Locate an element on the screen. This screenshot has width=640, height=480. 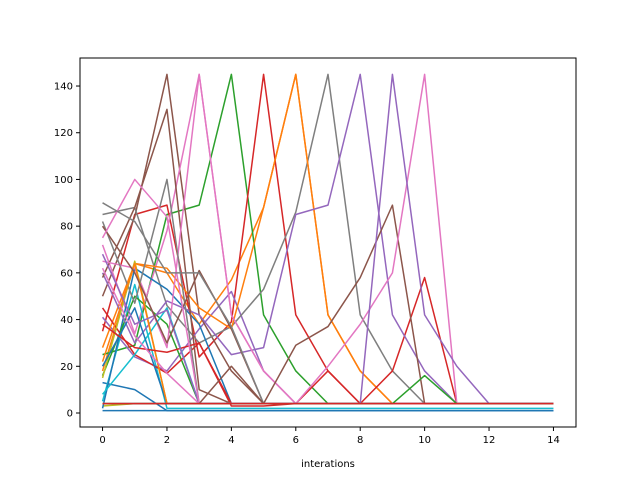
y-tick-label: 140 is located at coordinates (63, 87).